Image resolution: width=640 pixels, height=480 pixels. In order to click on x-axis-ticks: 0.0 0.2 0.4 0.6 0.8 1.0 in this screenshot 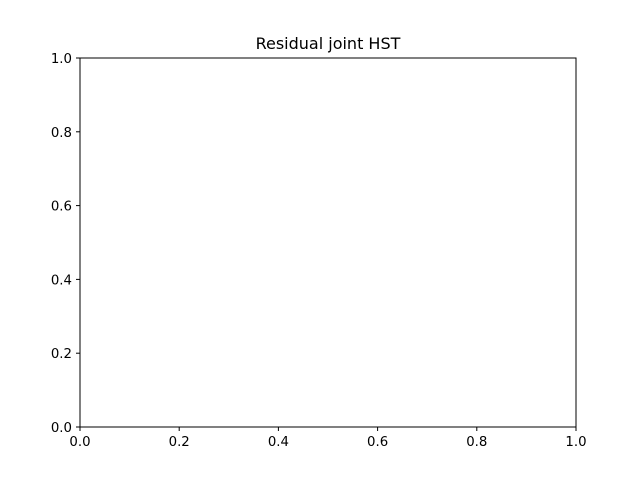, I will do `click(328, 438)`.